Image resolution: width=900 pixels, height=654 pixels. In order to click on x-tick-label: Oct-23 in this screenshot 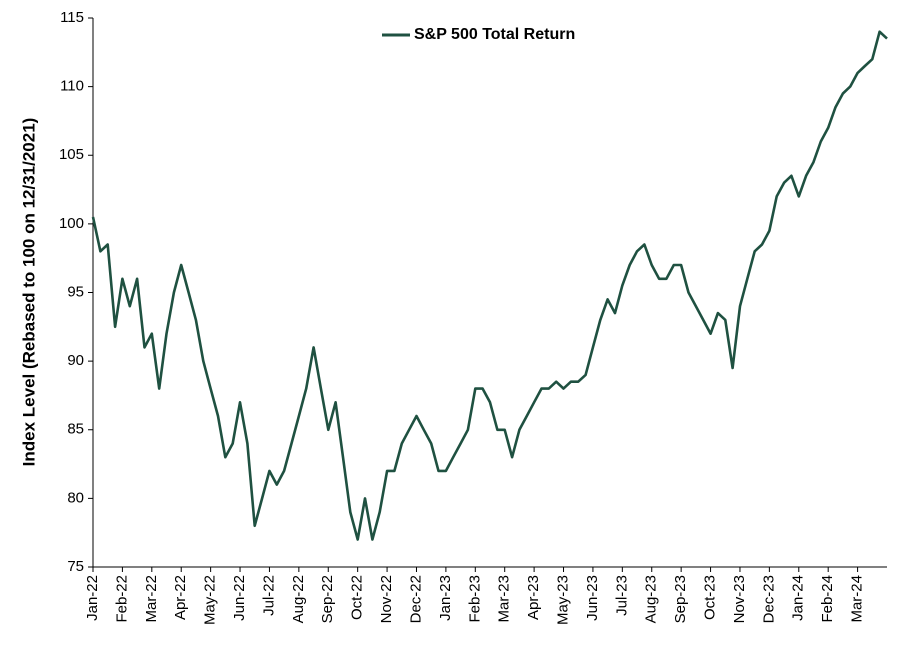, I will do `click(710, 597)`.